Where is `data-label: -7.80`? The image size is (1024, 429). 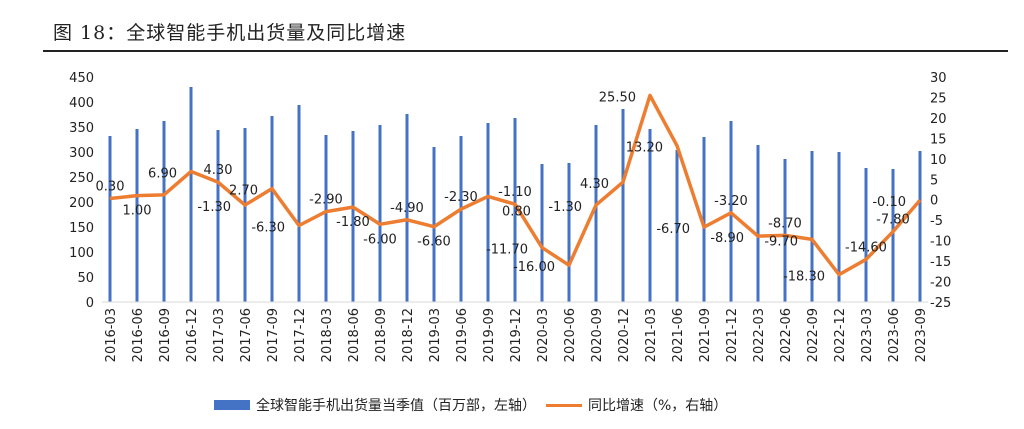 data-label: -7.80 is located at coordinates (893, 220).